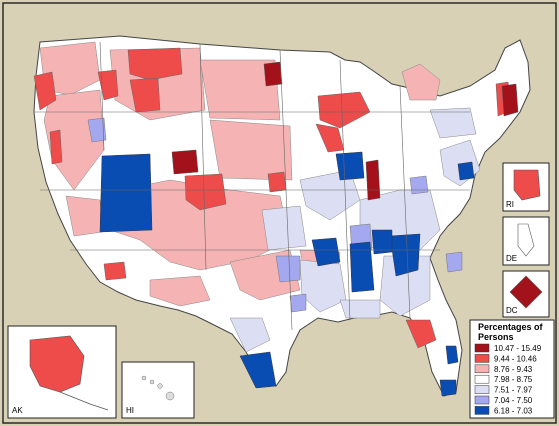 This screenshot has width=559, height=426. I want to click on legend-label: 9.44 - 10.46, so click(515, 358).